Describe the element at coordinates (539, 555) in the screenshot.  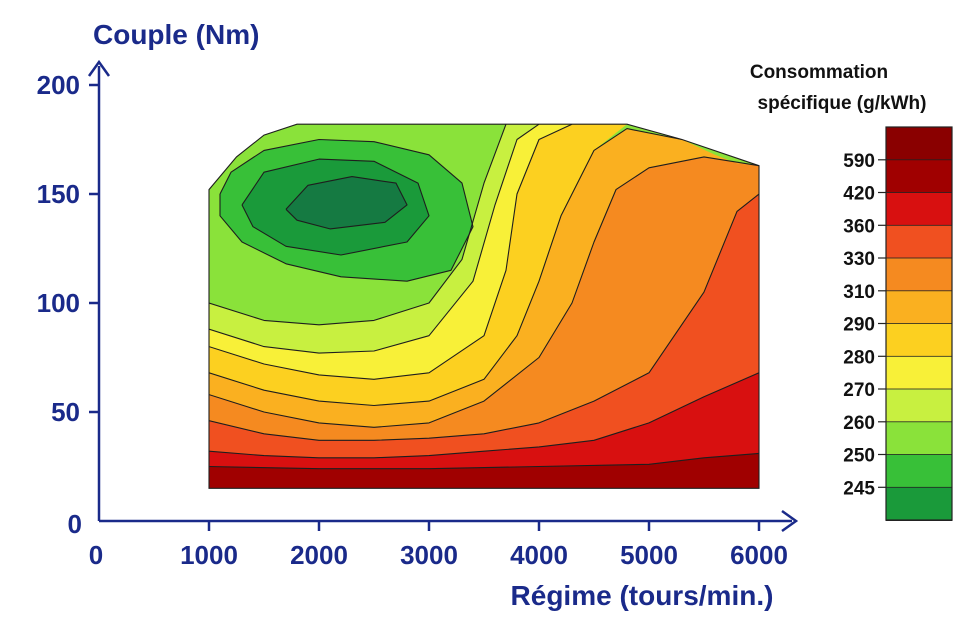
I see `x-tick-label-4000: 4000` at that location.